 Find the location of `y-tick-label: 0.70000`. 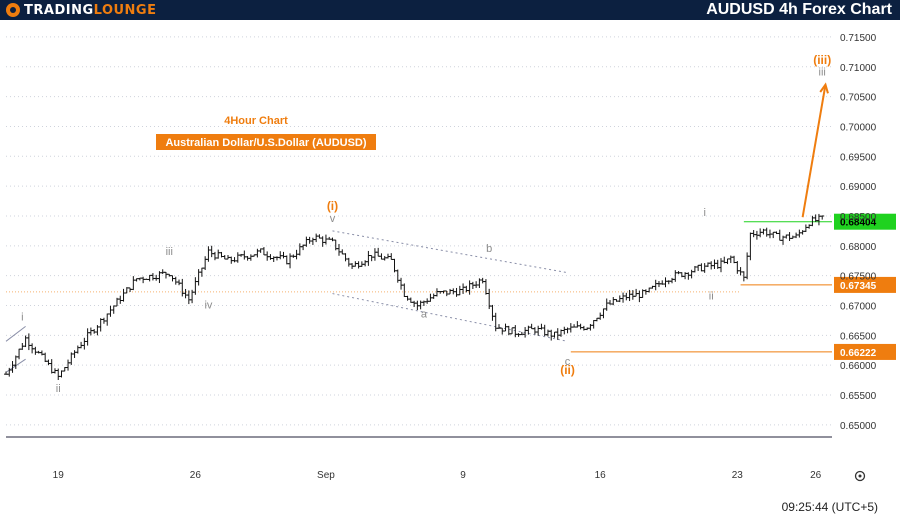

y-tick-label: 0.70000 is located at coordinates (858, 127).